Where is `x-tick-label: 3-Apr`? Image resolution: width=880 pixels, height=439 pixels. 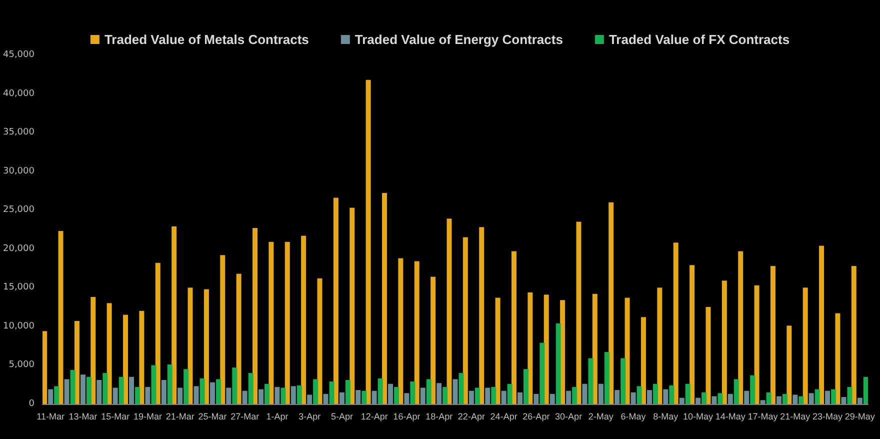 x-tick-label: 3-Apr is located at coordinates (309, 417).